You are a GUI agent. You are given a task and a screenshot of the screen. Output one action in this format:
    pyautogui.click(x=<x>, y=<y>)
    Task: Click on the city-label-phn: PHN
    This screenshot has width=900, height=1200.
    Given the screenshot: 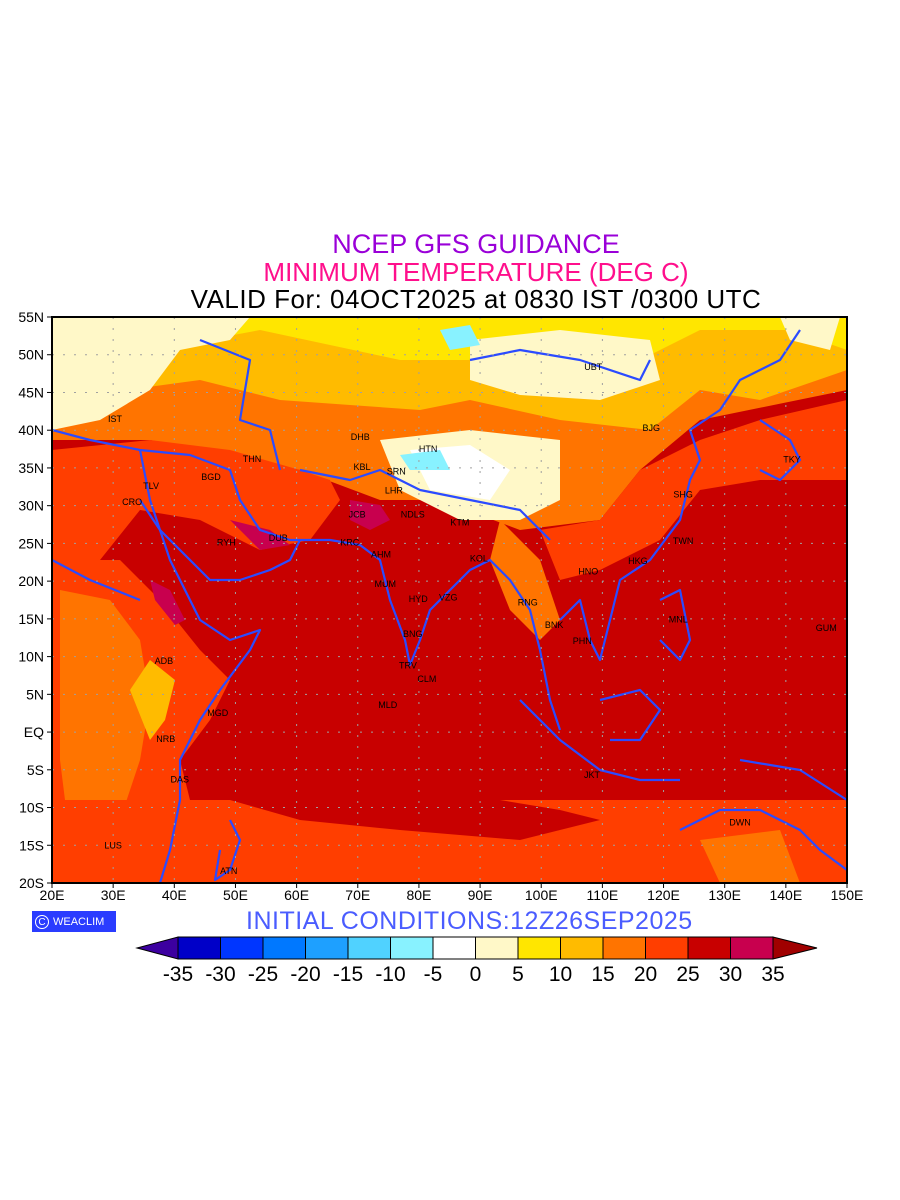 What is the action you would take?
    pyautogui.click(x=582, y=641)
    